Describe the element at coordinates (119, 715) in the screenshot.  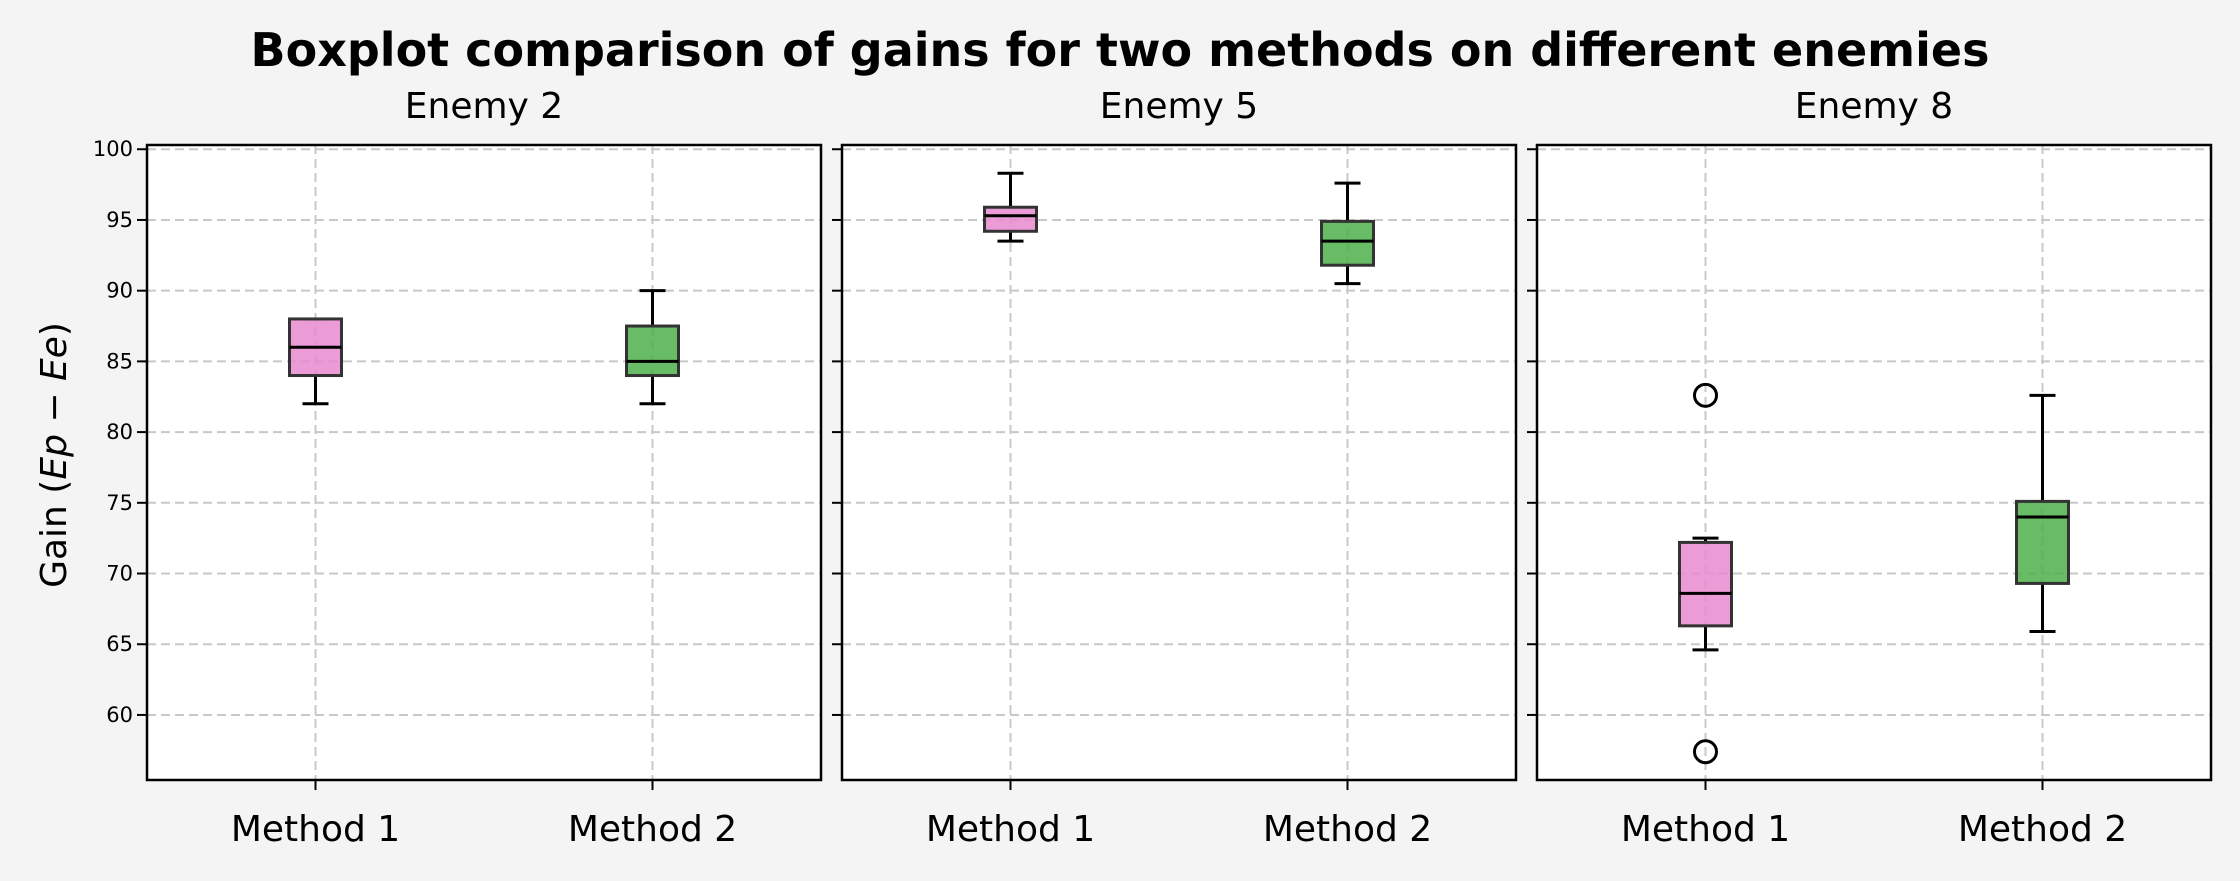
I see `y-tick-label: 60` at that location.